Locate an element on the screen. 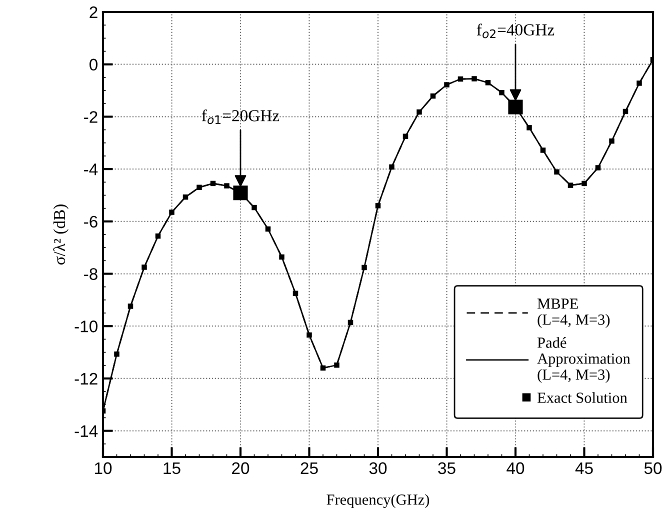  y-tick-label: -2 is located at coordinates (91, 117).